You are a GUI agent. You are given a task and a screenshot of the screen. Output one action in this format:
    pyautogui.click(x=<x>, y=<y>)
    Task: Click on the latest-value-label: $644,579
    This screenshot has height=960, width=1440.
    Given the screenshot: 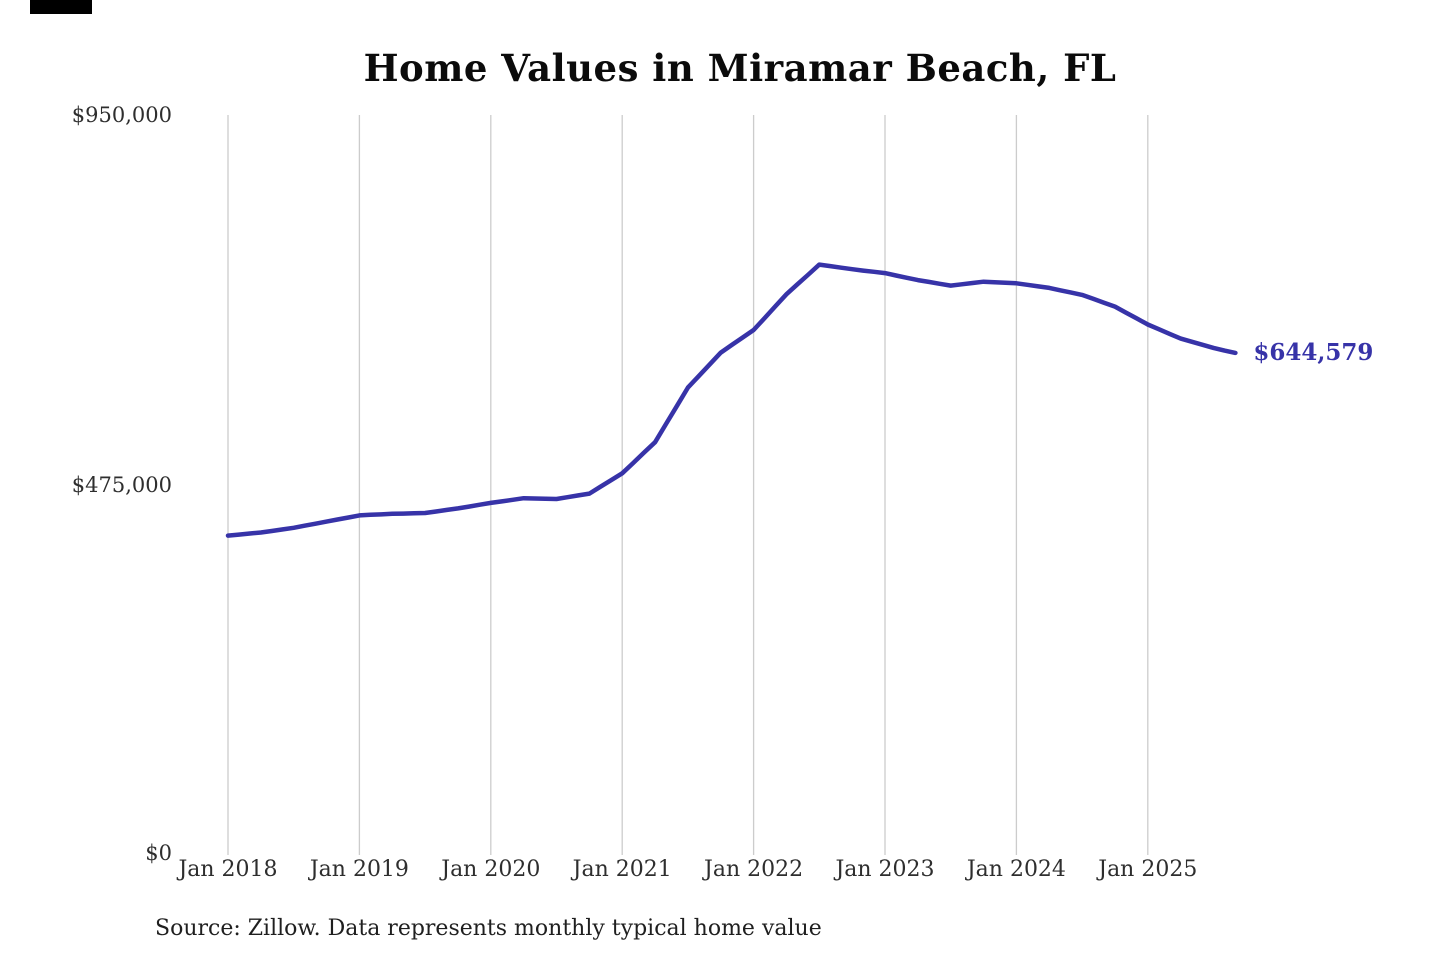 What is the action you would take?
    pyautogui.click(x=1313, y=352)
    